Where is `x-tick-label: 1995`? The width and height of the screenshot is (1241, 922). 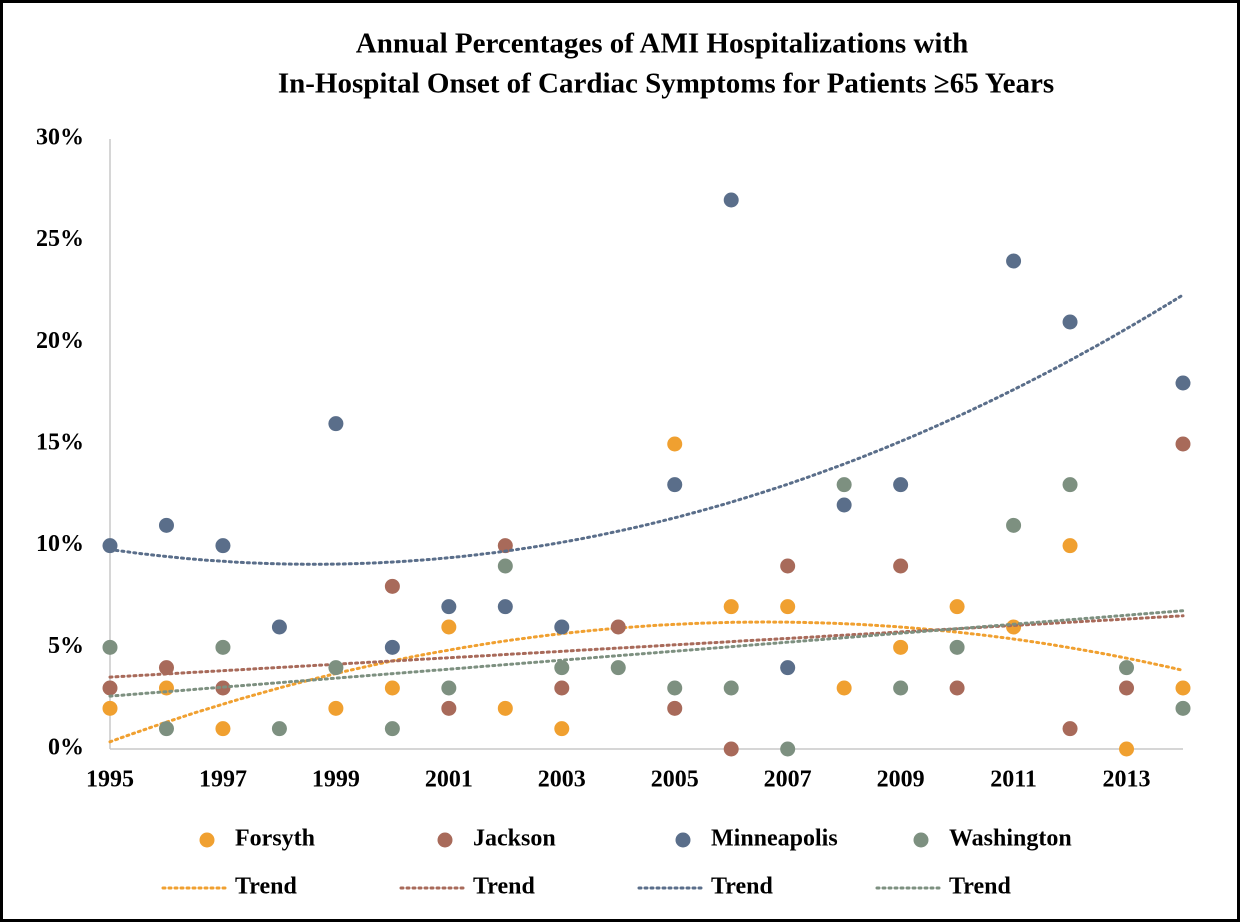
x-tick-label: 1995 is located at coordinates (110, 780).